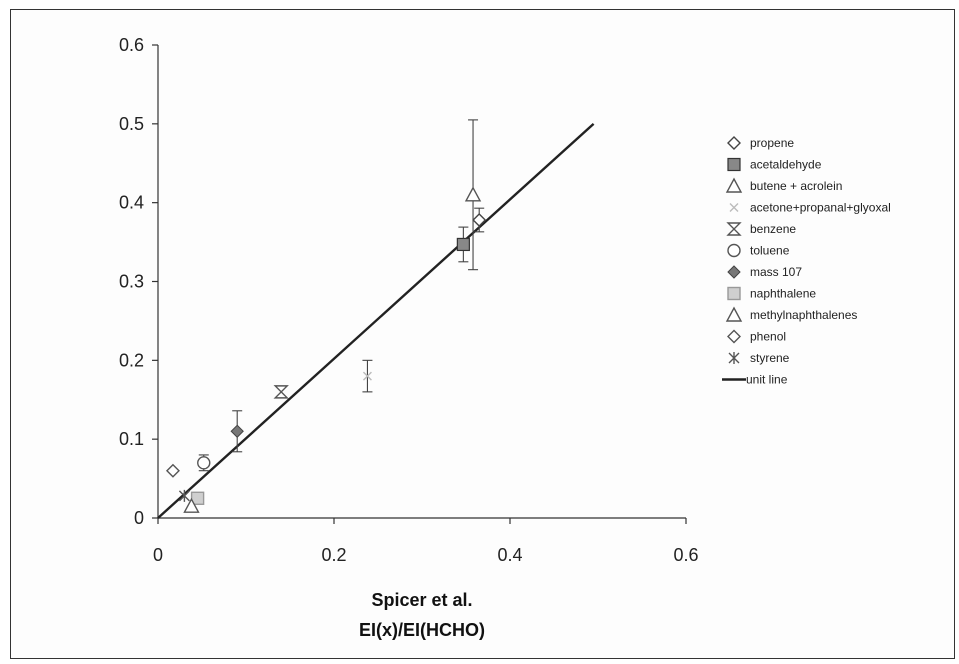  I want to click on series-phenol, so click(172, 470).